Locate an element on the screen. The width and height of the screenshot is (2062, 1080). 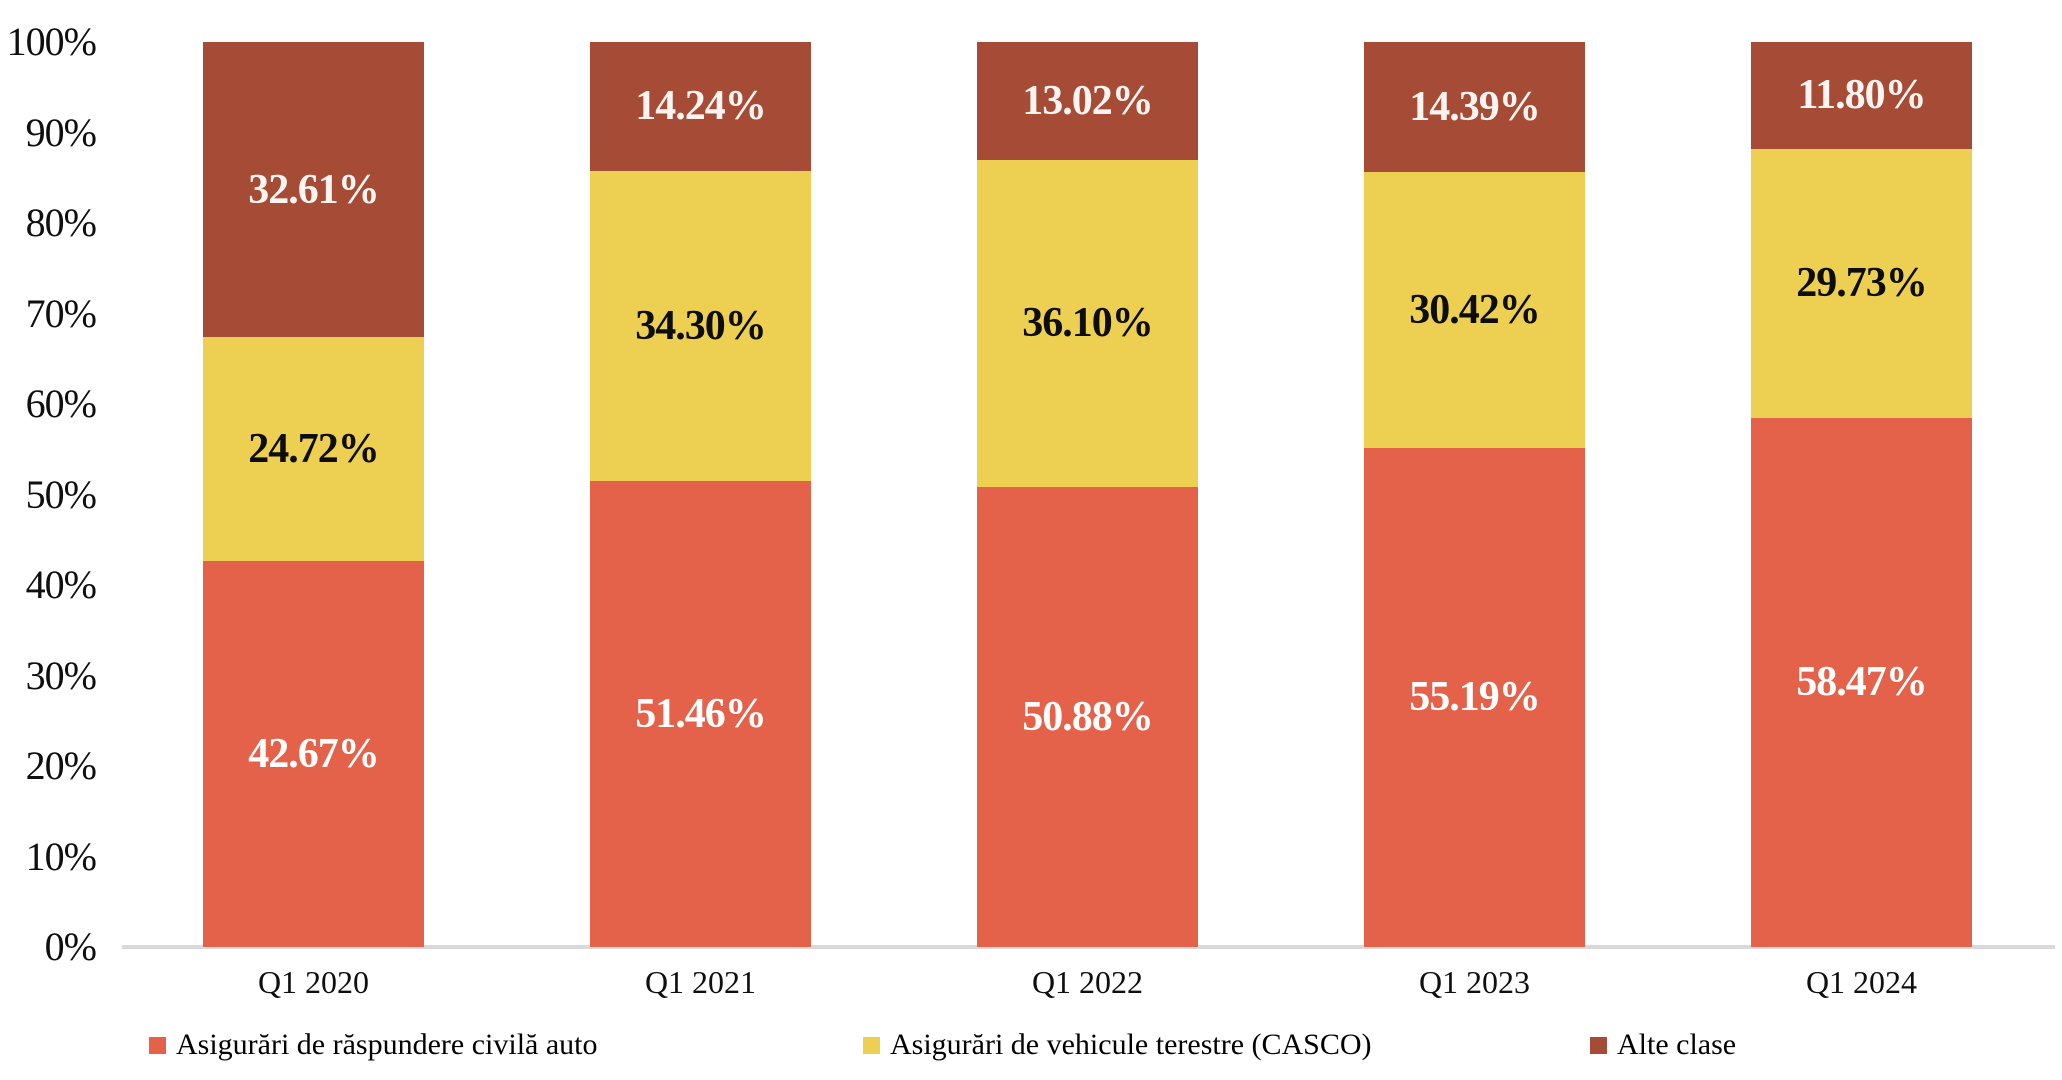
data-label-q1-2021-s1: 34.30% is located at coordinates (701, 326).